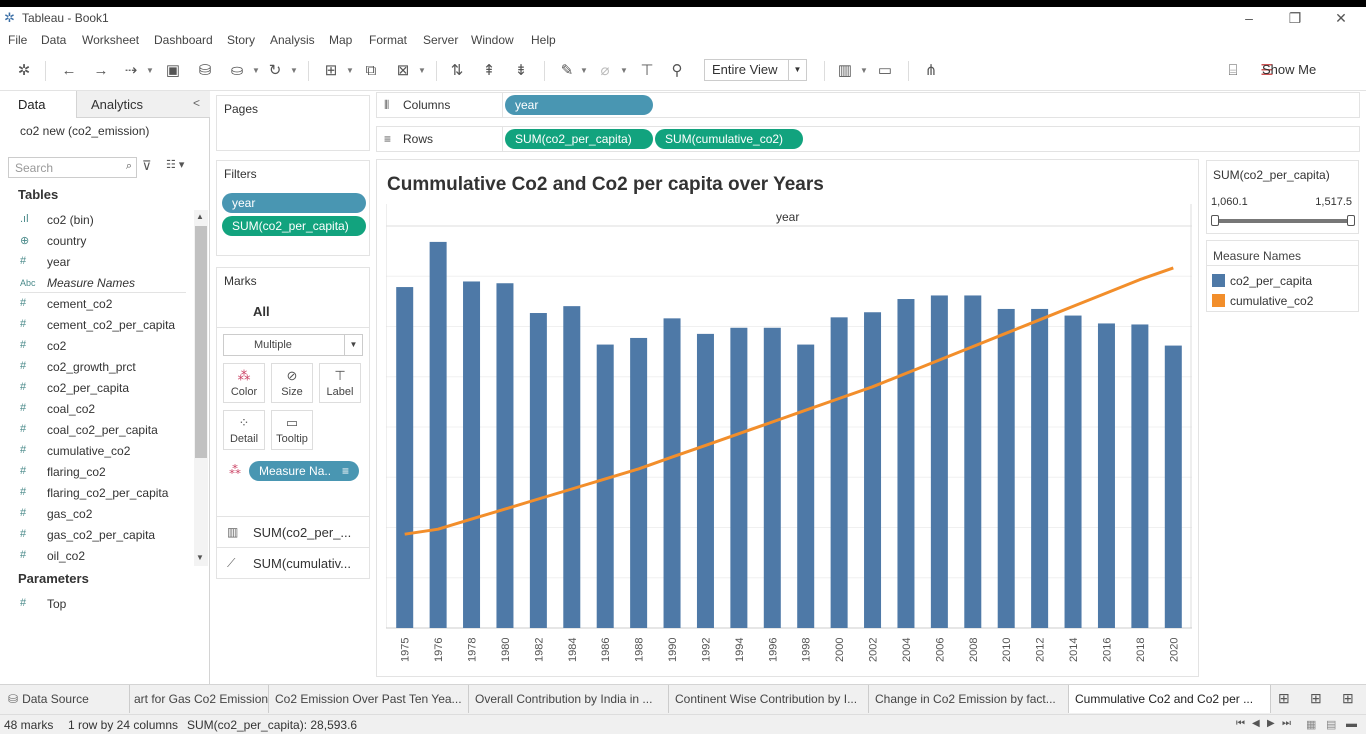 This screenshot has height=734, width=1366. I want to click on filter-pill-co2-per-capita: SUM(co2_per_capita), so click(294, 226).